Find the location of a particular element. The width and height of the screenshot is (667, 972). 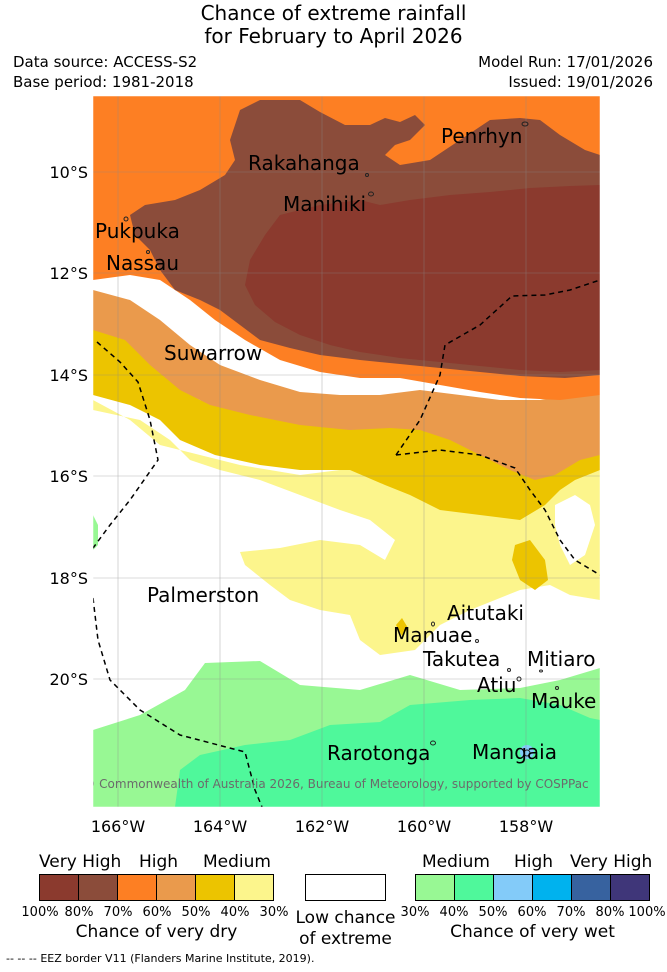

place-manihiki: Manihiki is located at coordinates (324, 204).